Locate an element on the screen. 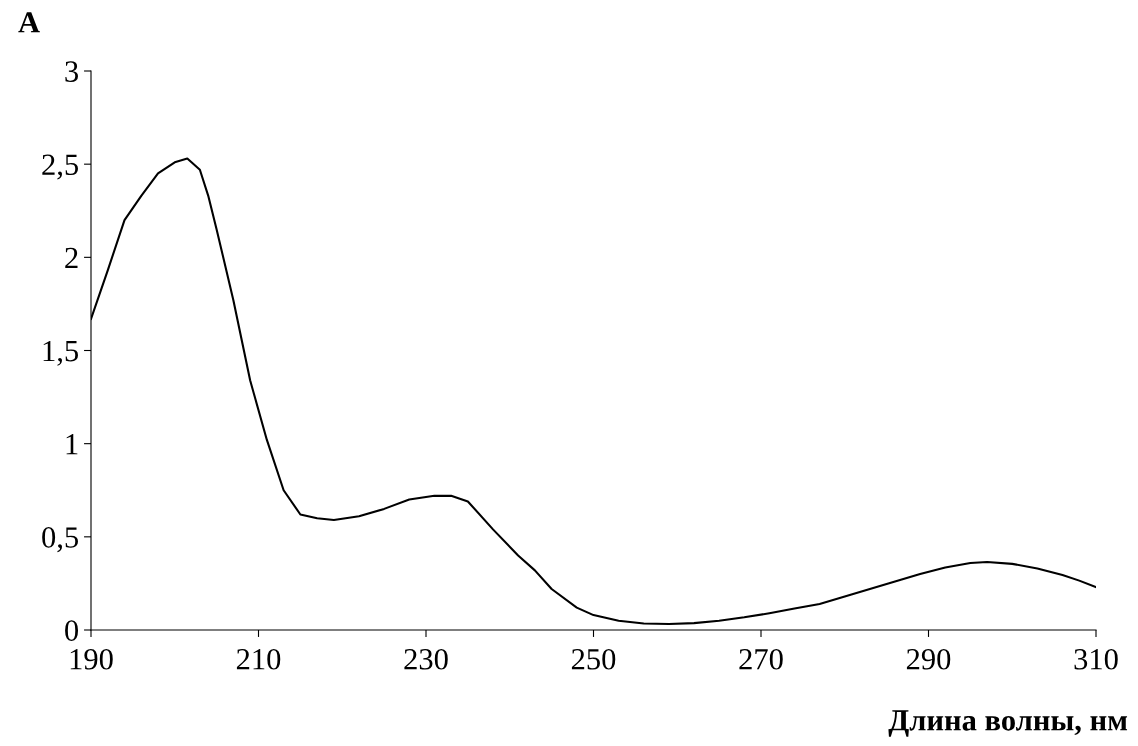 This screenshot has height=746, width=1138. x-tick-label: 290 is located at coordinates (928, 659).